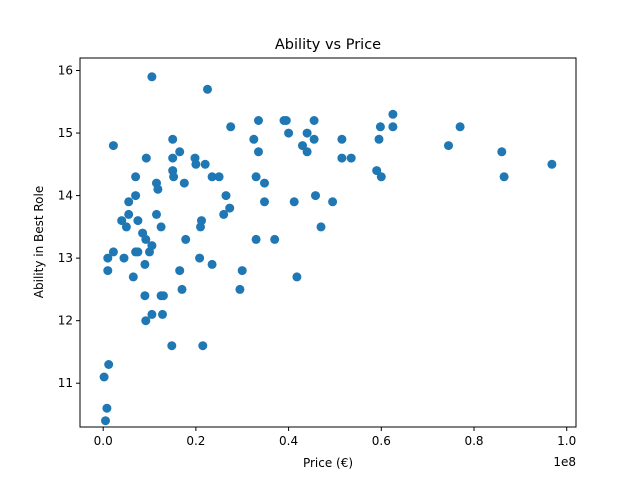  What do you see at coordinates (195, 441) in the screenshot?
I see `x-tick-label: 0.2` at bounding box center [195, 441].